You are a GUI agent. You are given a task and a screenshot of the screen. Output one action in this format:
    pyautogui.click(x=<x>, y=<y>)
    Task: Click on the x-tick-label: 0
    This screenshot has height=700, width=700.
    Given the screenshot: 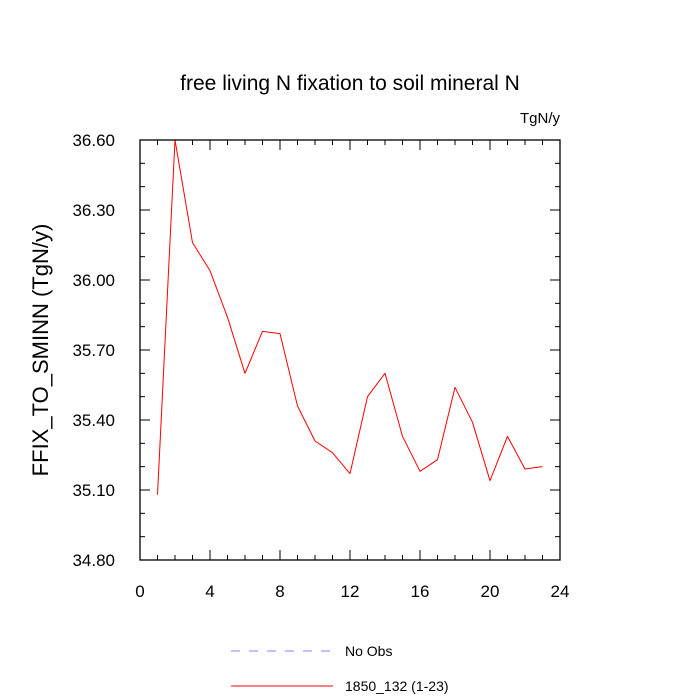 What is the action you would take?
    pyautogui.click(x=139, y=591)
    